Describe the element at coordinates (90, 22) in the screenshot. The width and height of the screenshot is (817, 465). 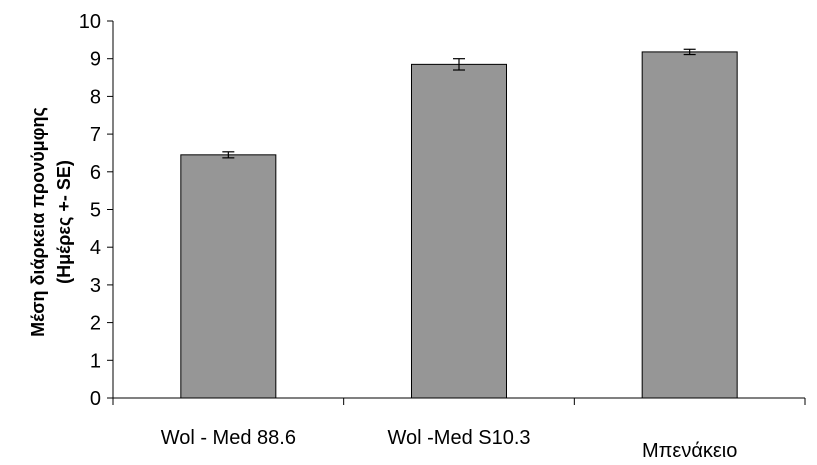
I see `y-tick-label: 10` at that location.